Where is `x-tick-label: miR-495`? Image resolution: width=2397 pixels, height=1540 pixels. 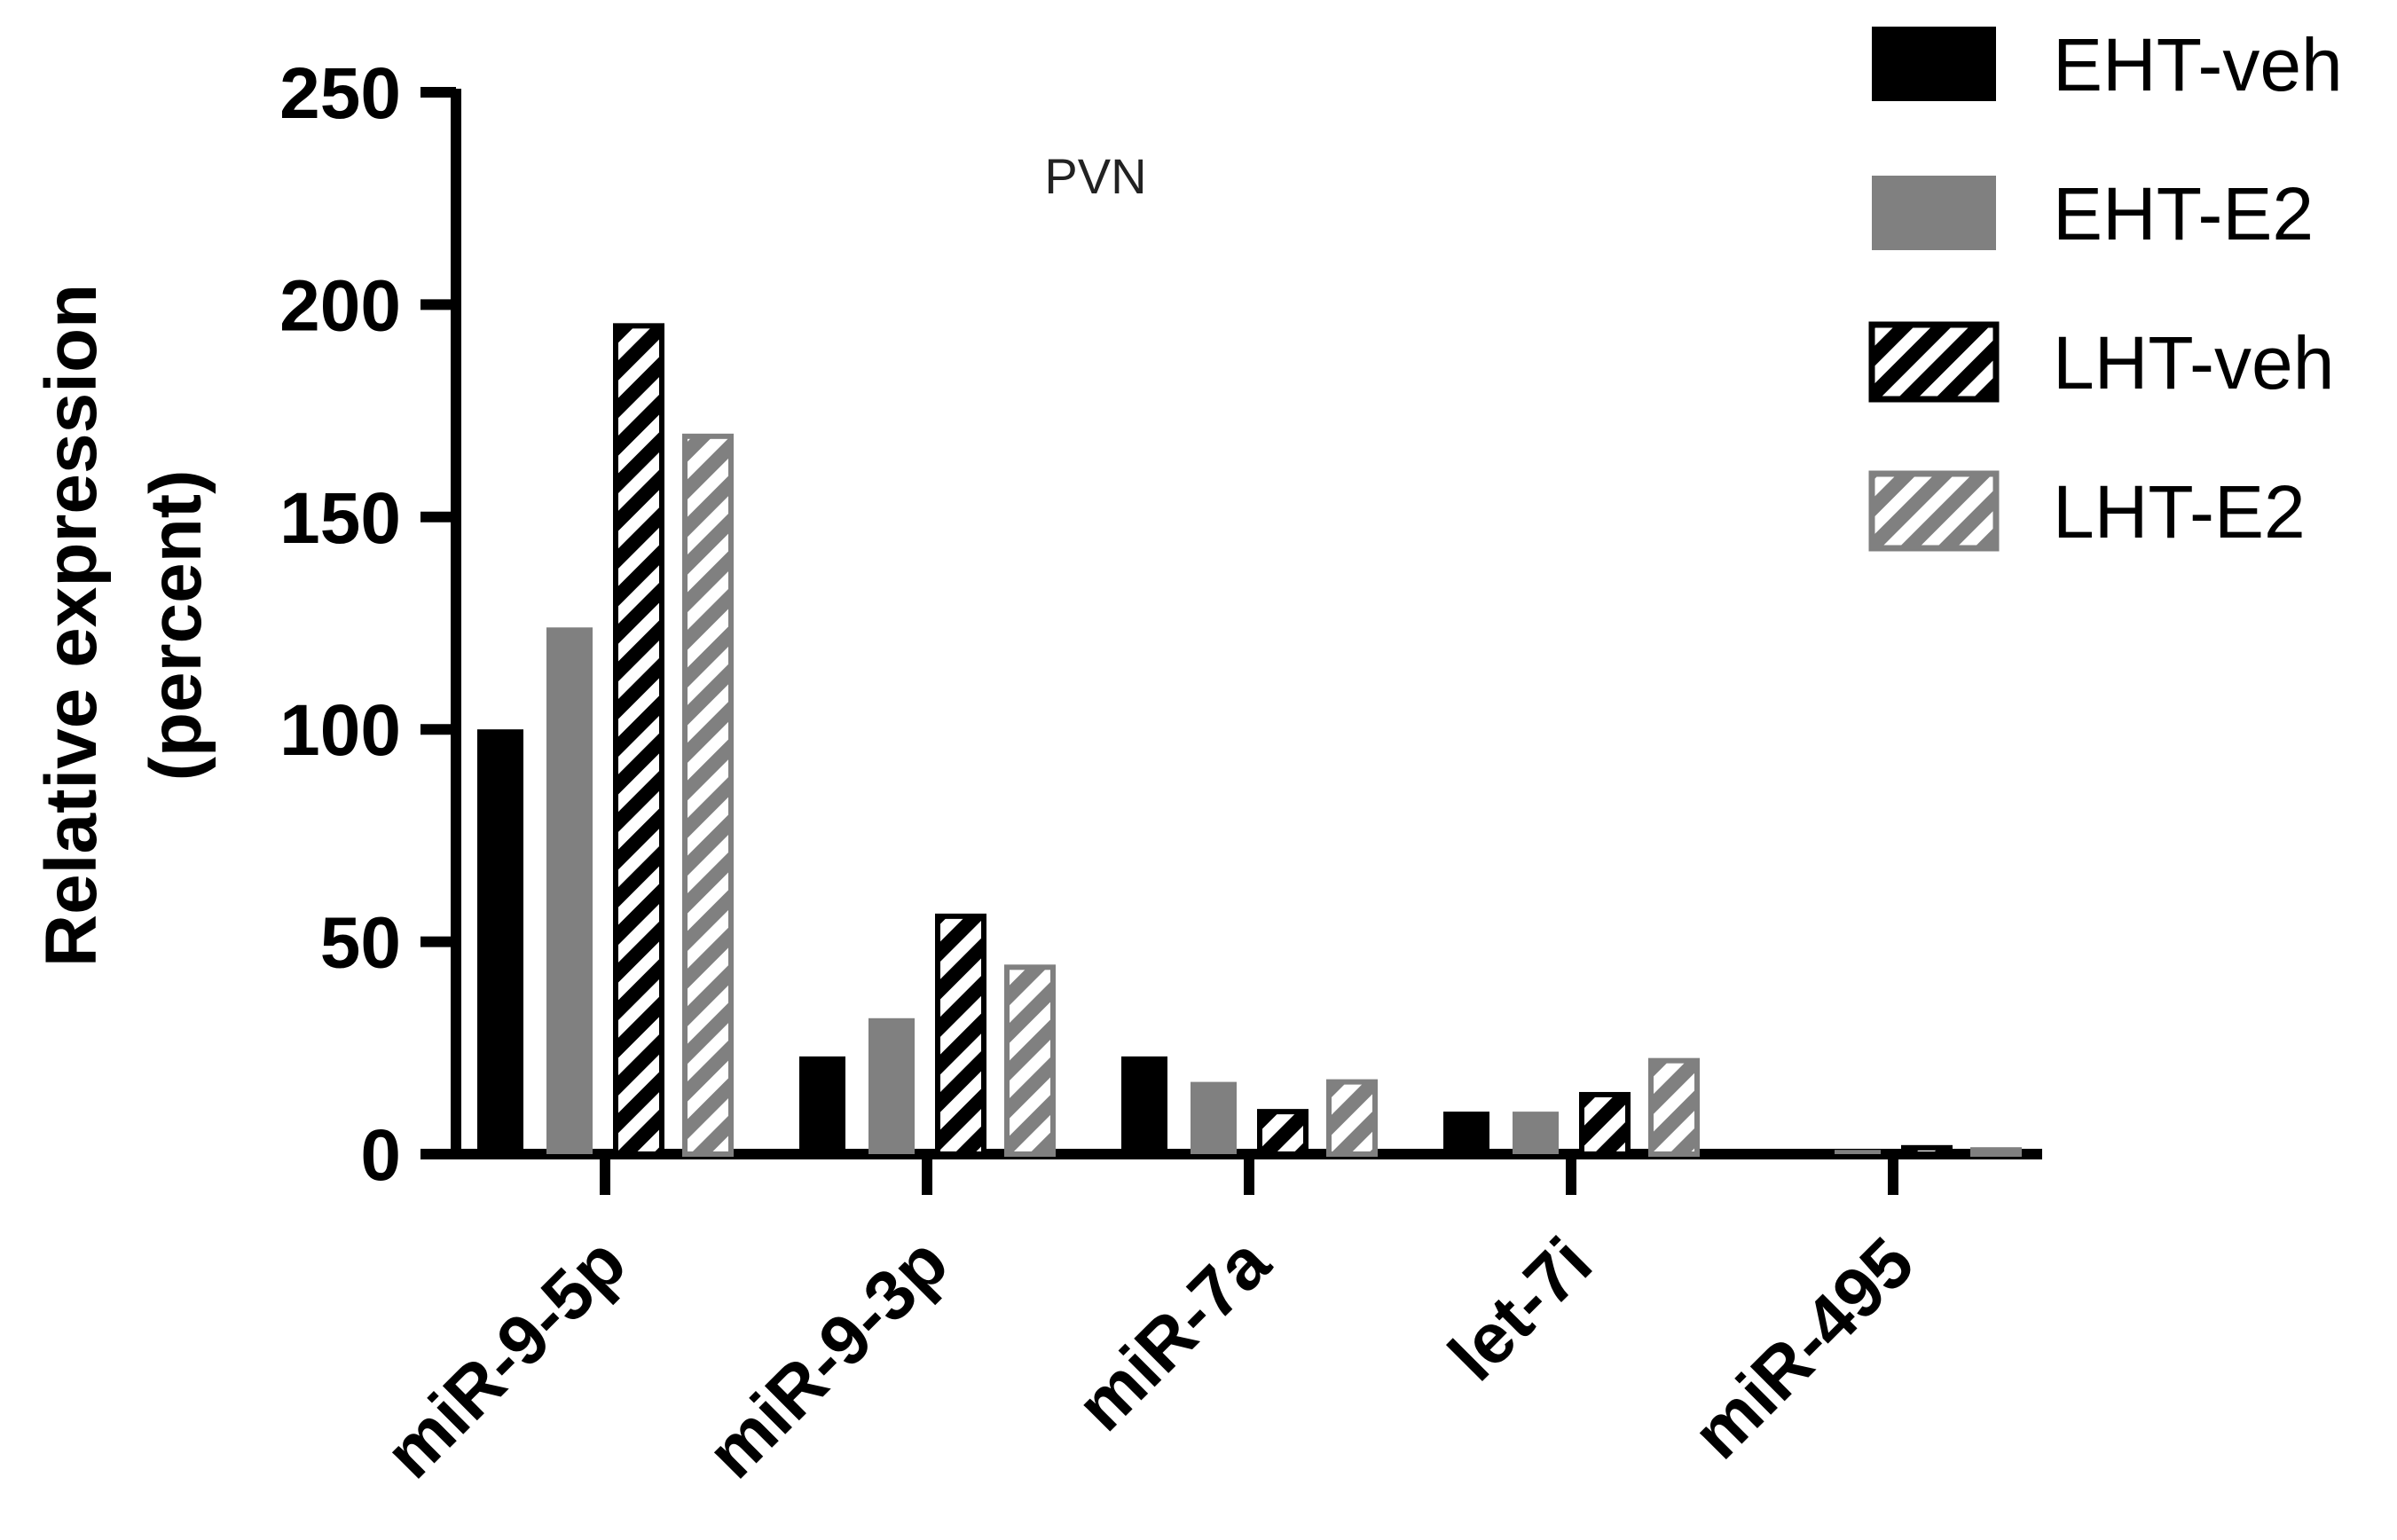
x-tick-label: miR-495 is located at coordinates (1803, 1347).